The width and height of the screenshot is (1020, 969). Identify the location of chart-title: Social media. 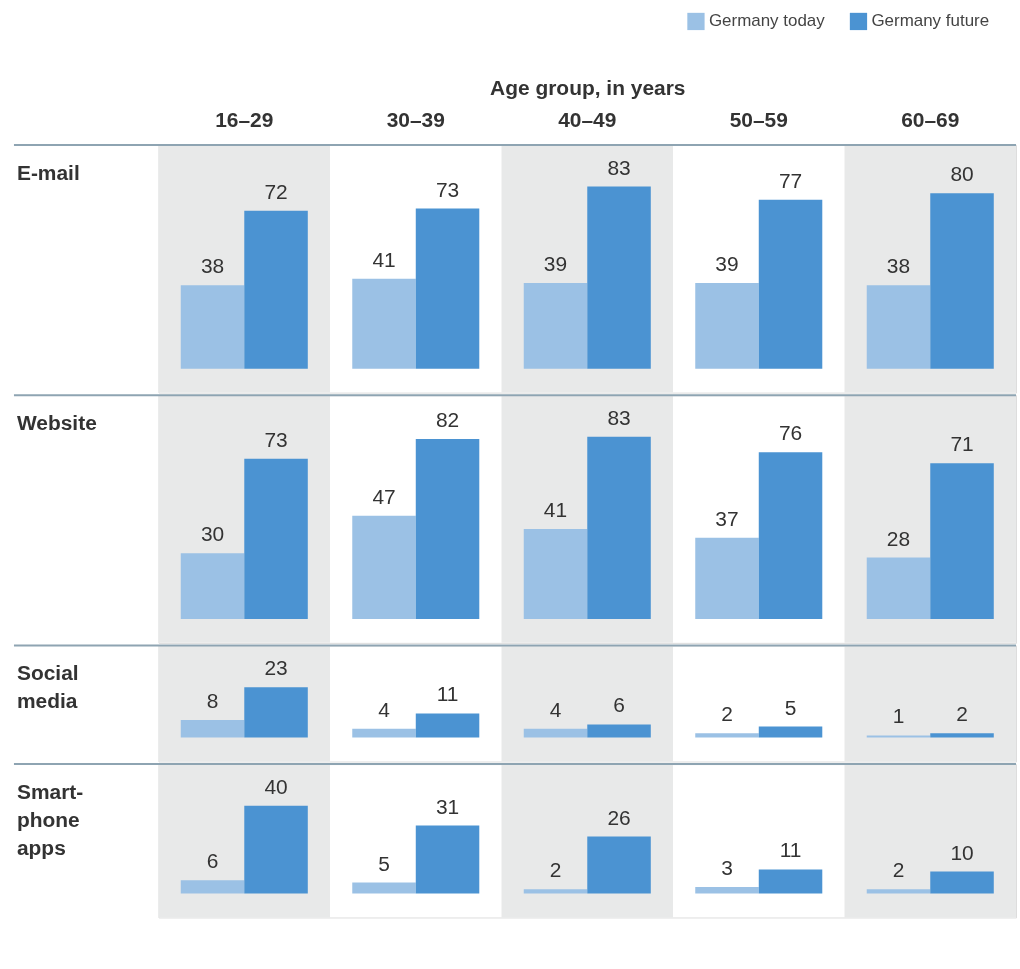
(47, 687).